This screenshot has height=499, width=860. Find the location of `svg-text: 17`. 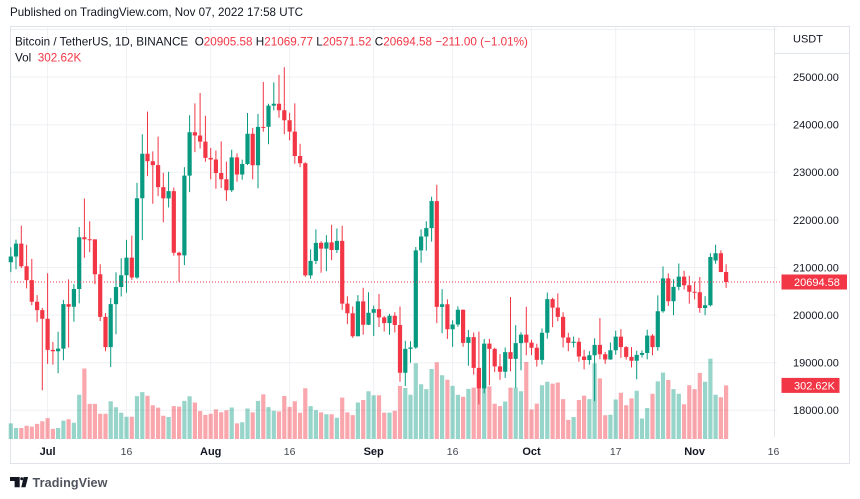

svg-text: 17 is located at coordinates (616, 452).